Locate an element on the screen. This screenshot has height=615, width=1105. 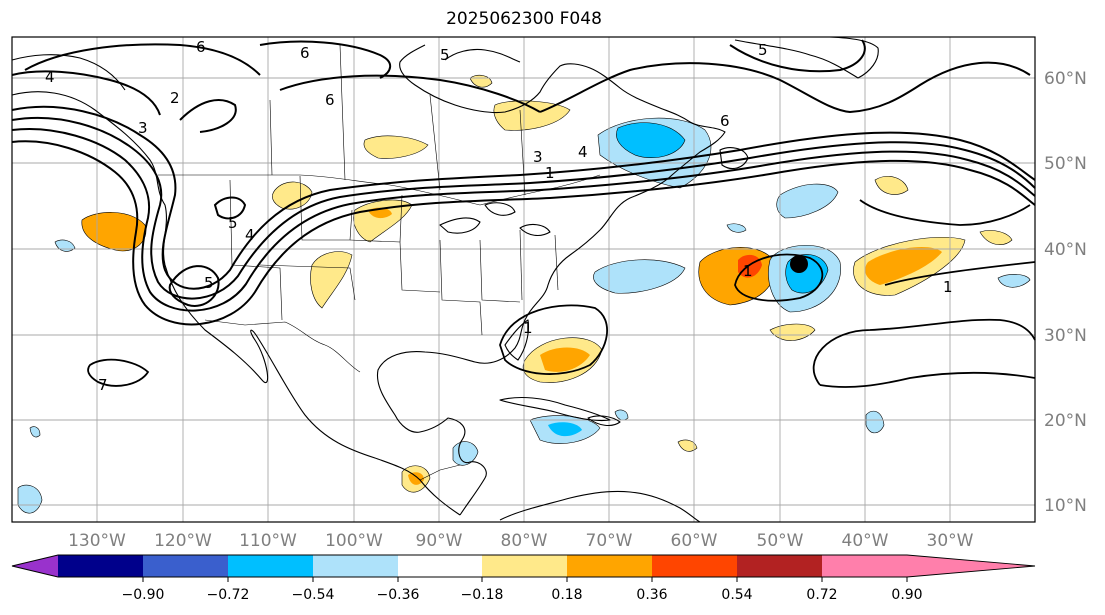
greenland-coast is located at coordinates (806, 57).